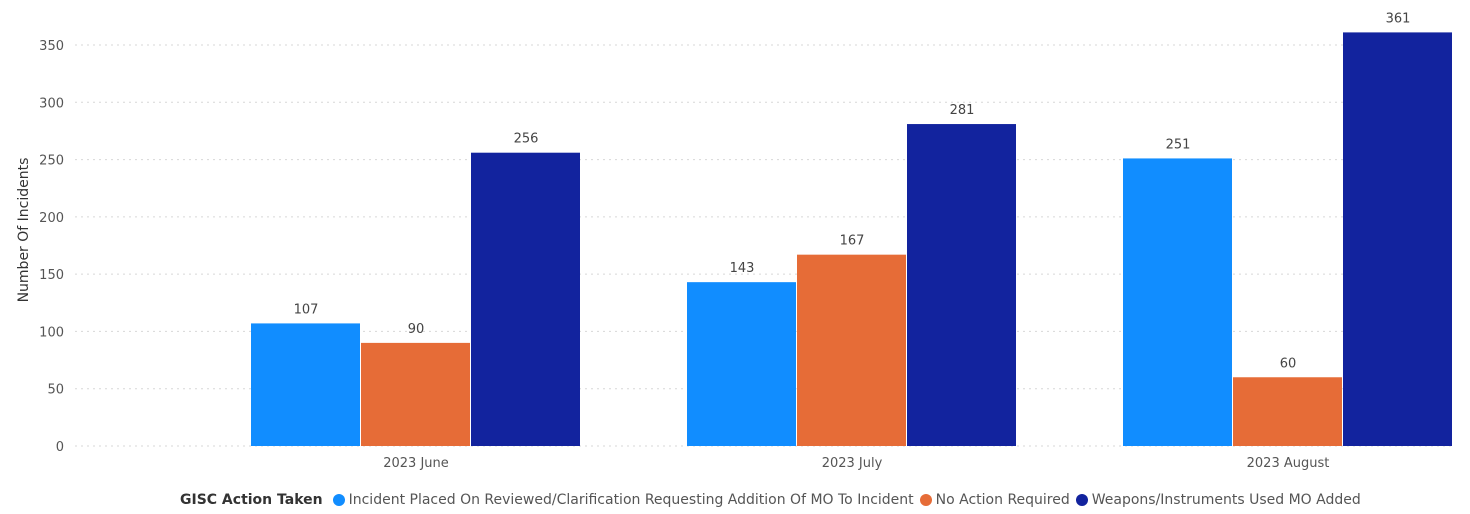  Describe the element at coordinates (51, 218) in the screenshot. I see `y-tick-label: 200` at that location.